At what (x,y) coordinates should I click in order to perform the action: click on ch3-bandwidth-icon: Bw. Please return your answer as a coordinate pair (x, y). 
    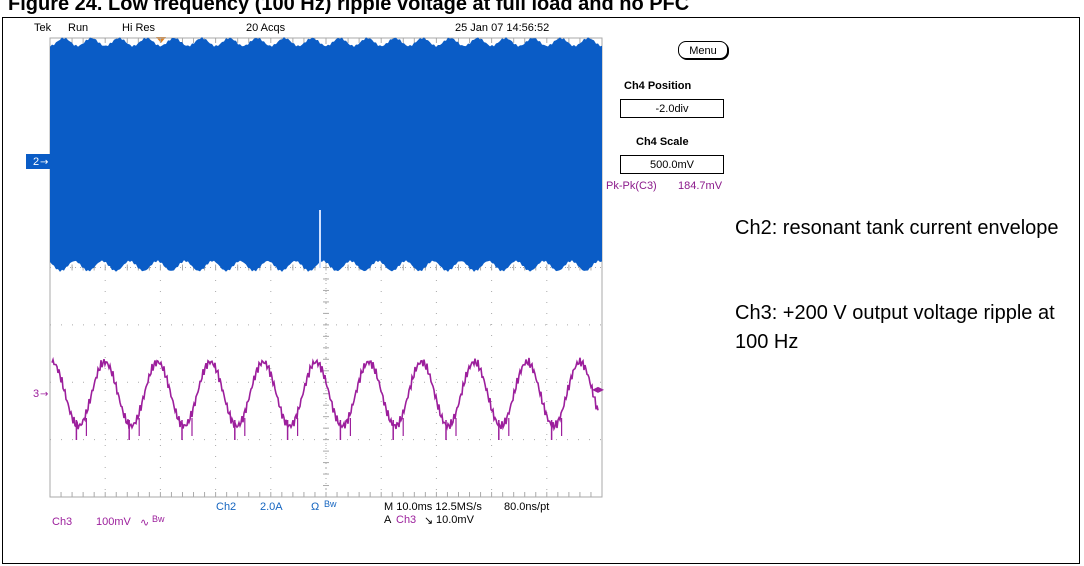
    Looking at the image, I should click on (158, 519).